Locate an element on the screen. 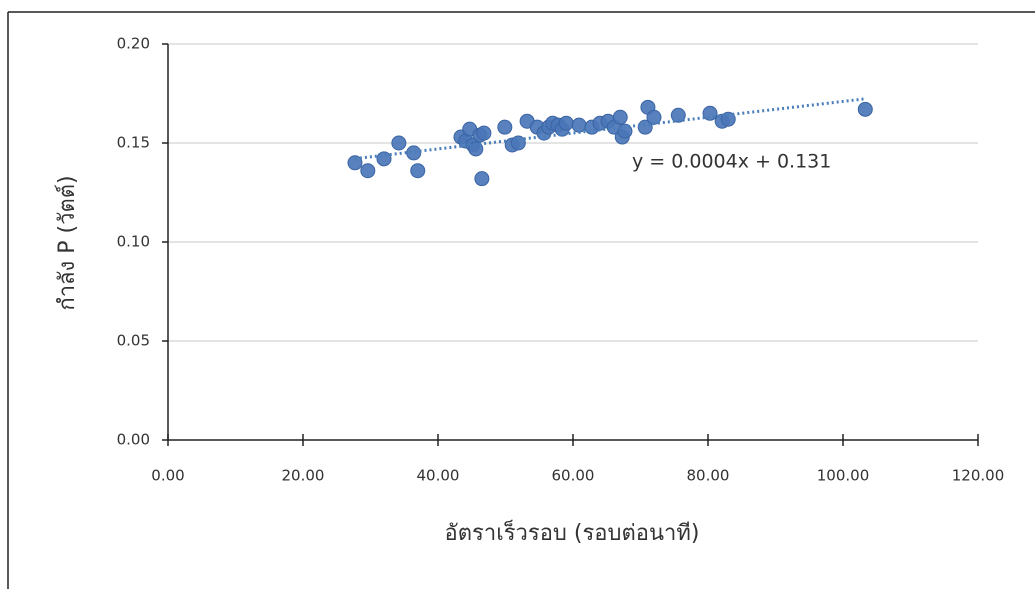  y-tick-label: 0.05 is located at coordinates (133, 341).